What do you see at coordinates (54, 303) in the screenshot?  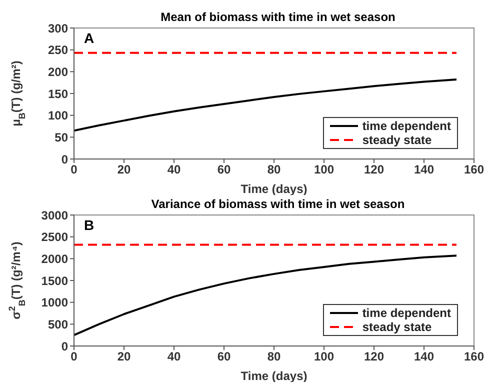 I see `y-tick-label: 1000` at bounding box center [54, 303].